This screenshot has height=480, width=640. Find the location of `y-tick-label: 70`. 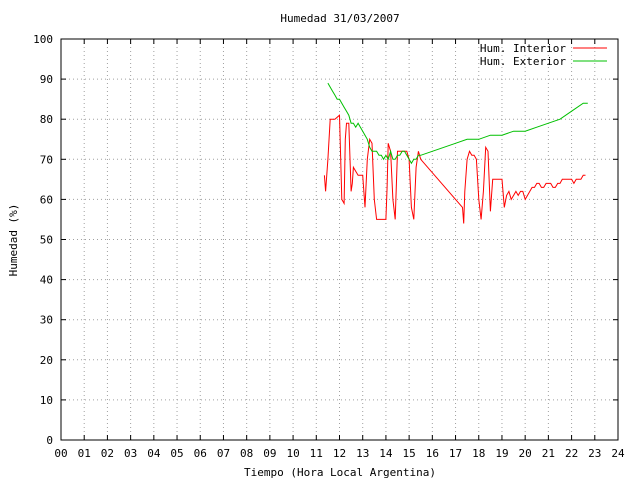

y-tick-label: 70 is located at coordinates (46, 159).